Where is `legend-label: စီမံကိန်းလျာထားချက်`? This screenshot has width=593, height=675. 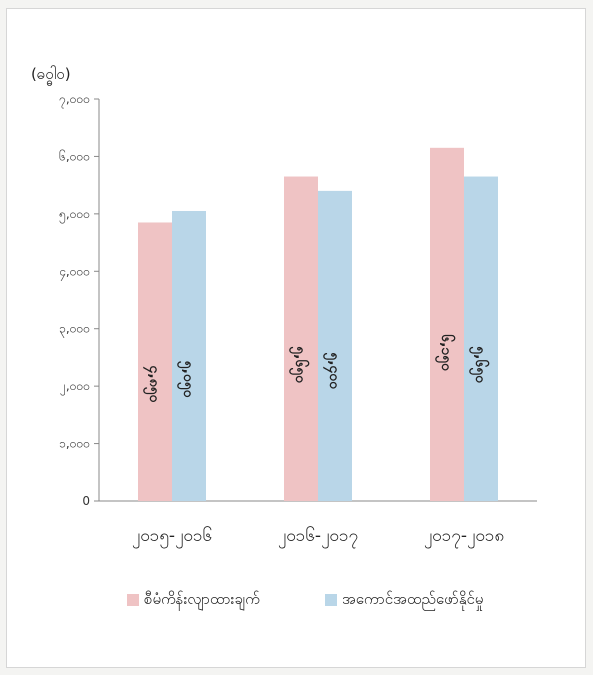
legend-label: စီမံကိန်းလျာထားချက် is located at coordinates (202, 600).